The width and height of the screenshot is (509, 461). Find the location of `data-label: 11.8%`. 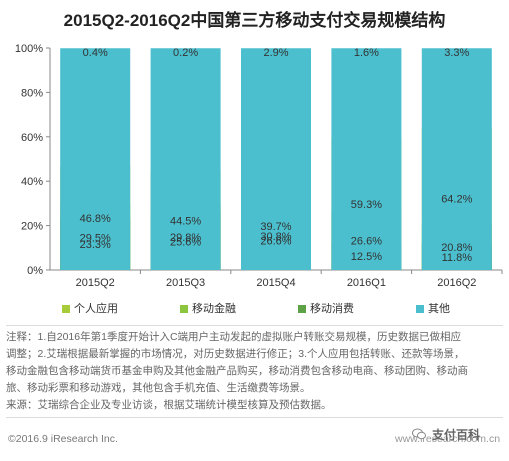

data-label: 11.8% is located at coordinates (457, 258).